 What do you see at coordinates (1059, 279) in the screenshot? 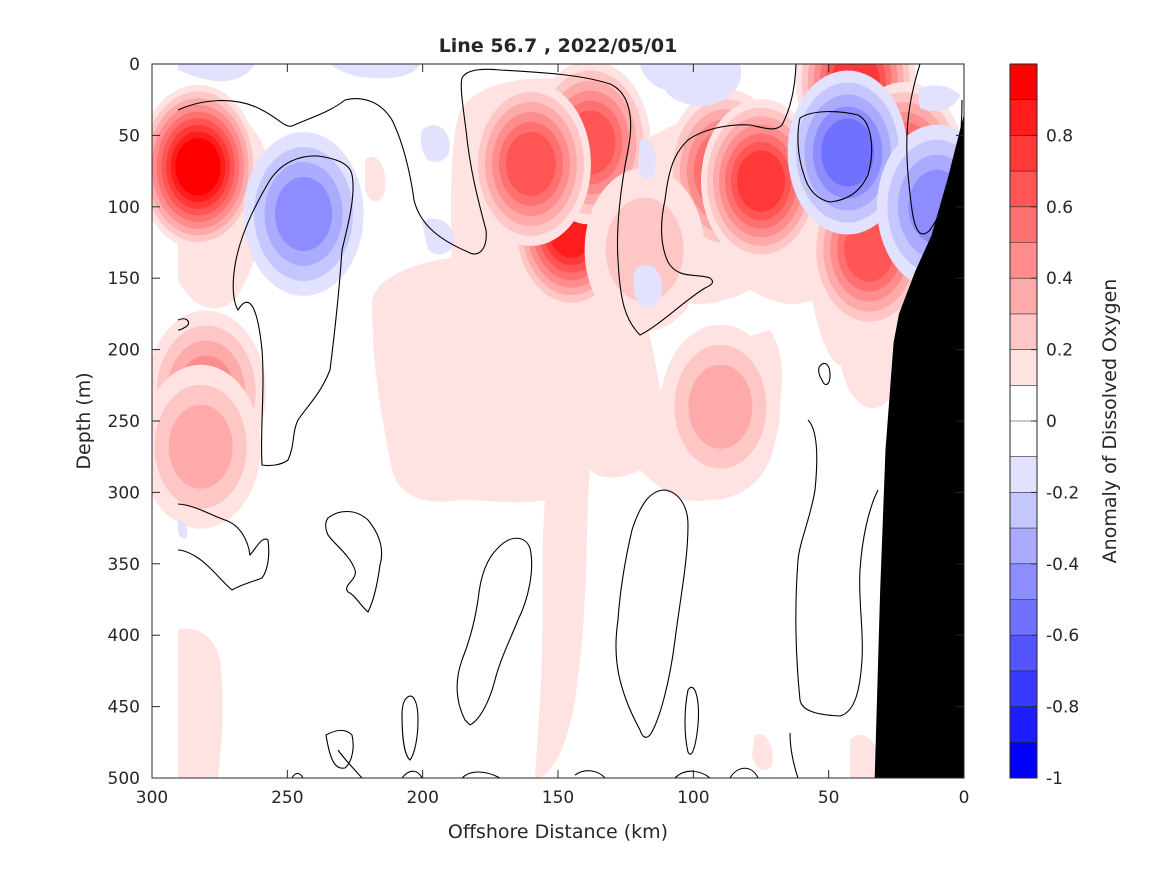
I see `colorbar-tick-label: 0.4` at bounding box center [1059, 279].